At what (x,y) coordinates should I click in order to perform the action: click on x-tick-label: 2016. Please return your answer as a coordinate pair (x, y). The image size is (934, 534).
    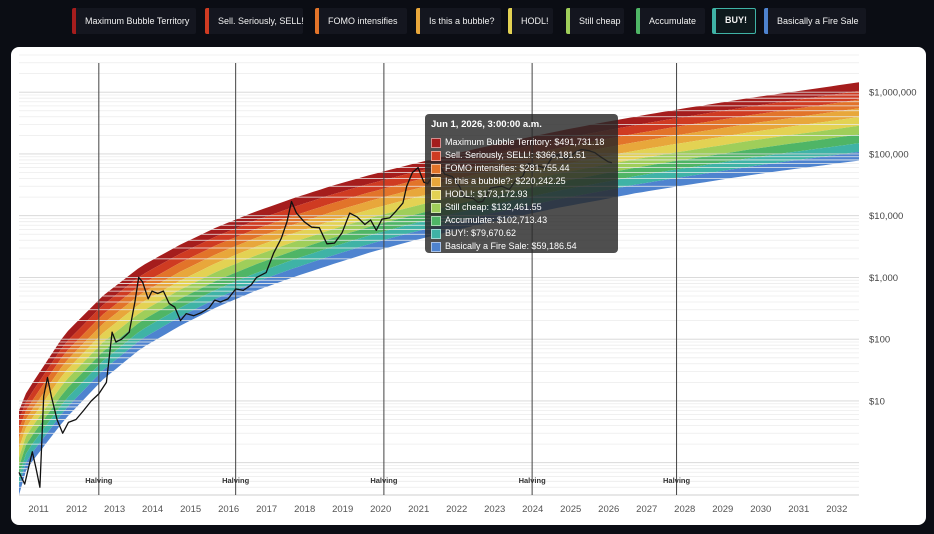
    Looking at the image, I should click on (228, 509).